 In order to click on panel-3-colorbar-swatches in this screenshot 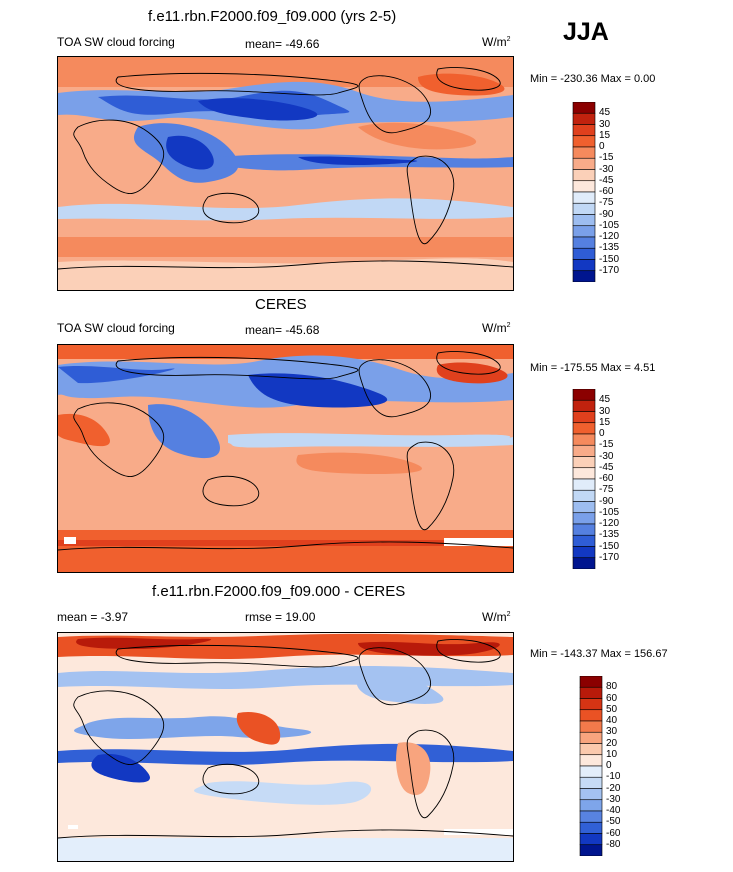, I will do `click(591, 766)`.